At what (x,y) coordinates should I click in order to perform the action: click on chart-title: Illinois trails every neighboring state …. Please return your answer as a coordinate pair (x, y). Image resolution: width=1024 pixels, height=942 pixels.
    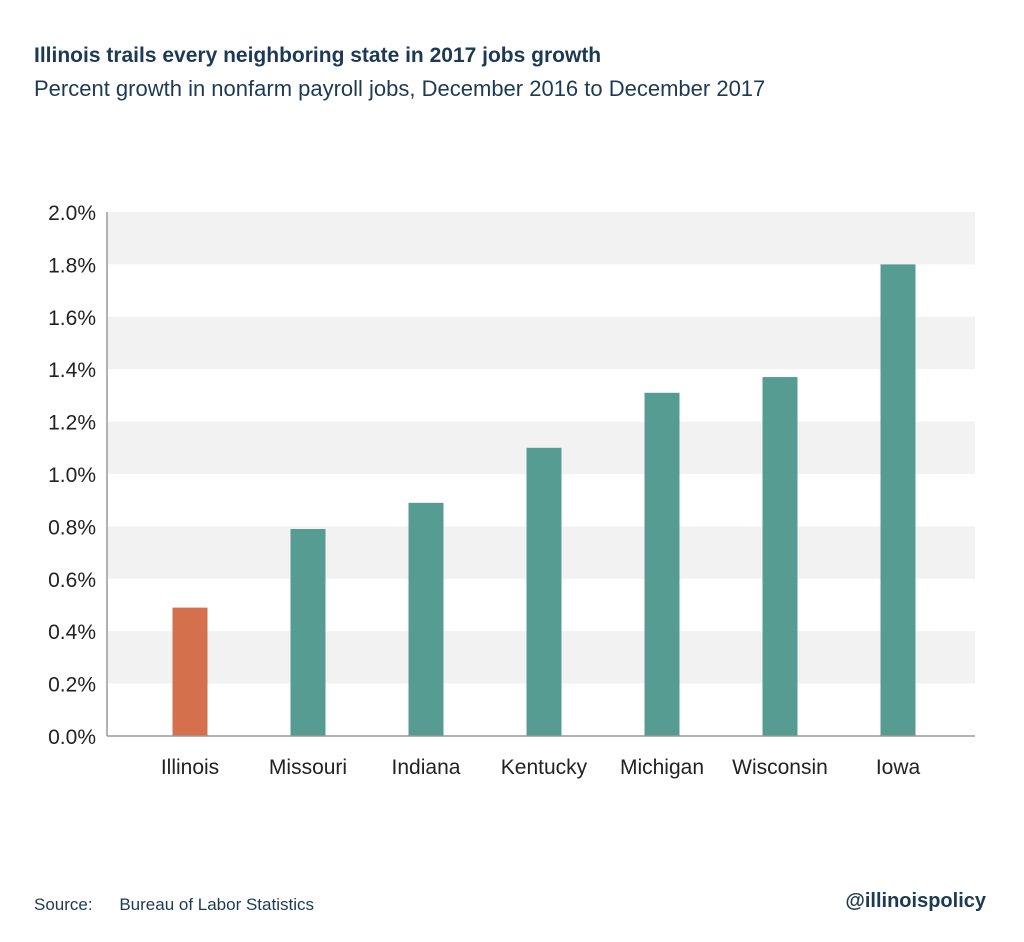
    Looking at the image, I should click on (318, 55).